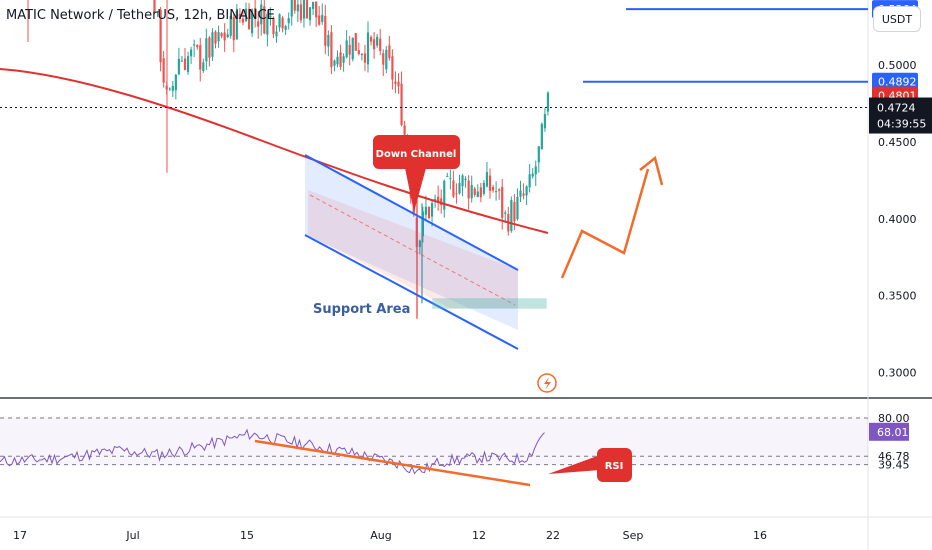 The width and height of the screenshot is (932, 550). What do you see at coordinates (897, 296) in the screenshot?
I see `price-tick-label: 0.3500` at bounding box center [897, 296].